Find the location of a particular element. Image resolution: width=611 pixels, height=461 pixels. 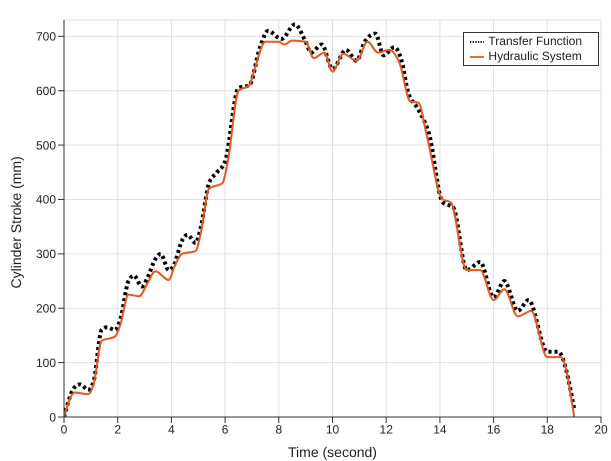

x-tick-label: 2 is located at coordinates (118, 429).